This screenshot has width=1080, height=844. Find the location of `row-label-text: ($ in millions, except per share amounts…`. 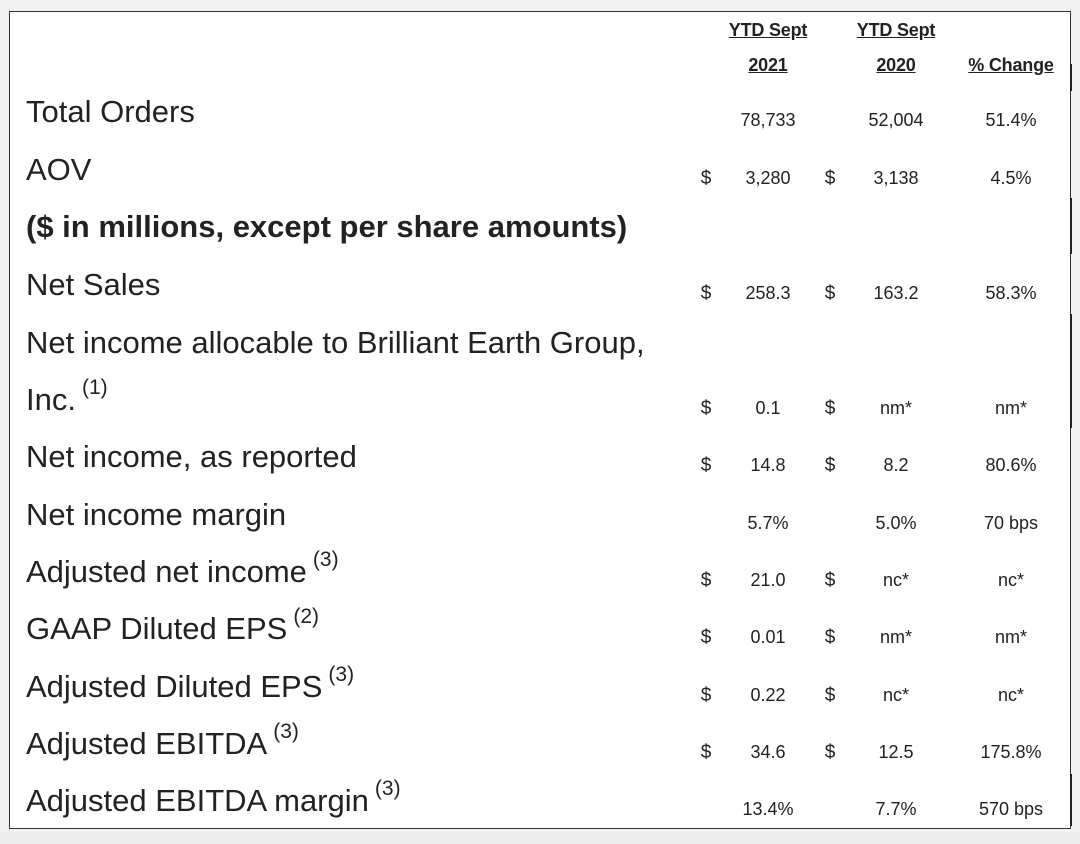

row-label-text: ($ in millions, except per share amounts… is located at coordinates (327, 226).